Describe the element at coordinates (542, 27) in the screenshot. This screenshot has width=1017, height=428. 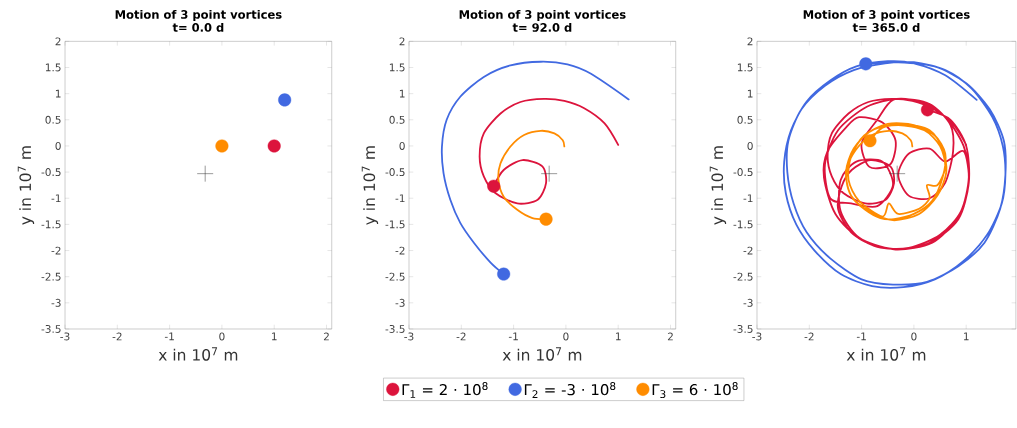
I see `chart-subtitle: t= 92.0 d` at that location.